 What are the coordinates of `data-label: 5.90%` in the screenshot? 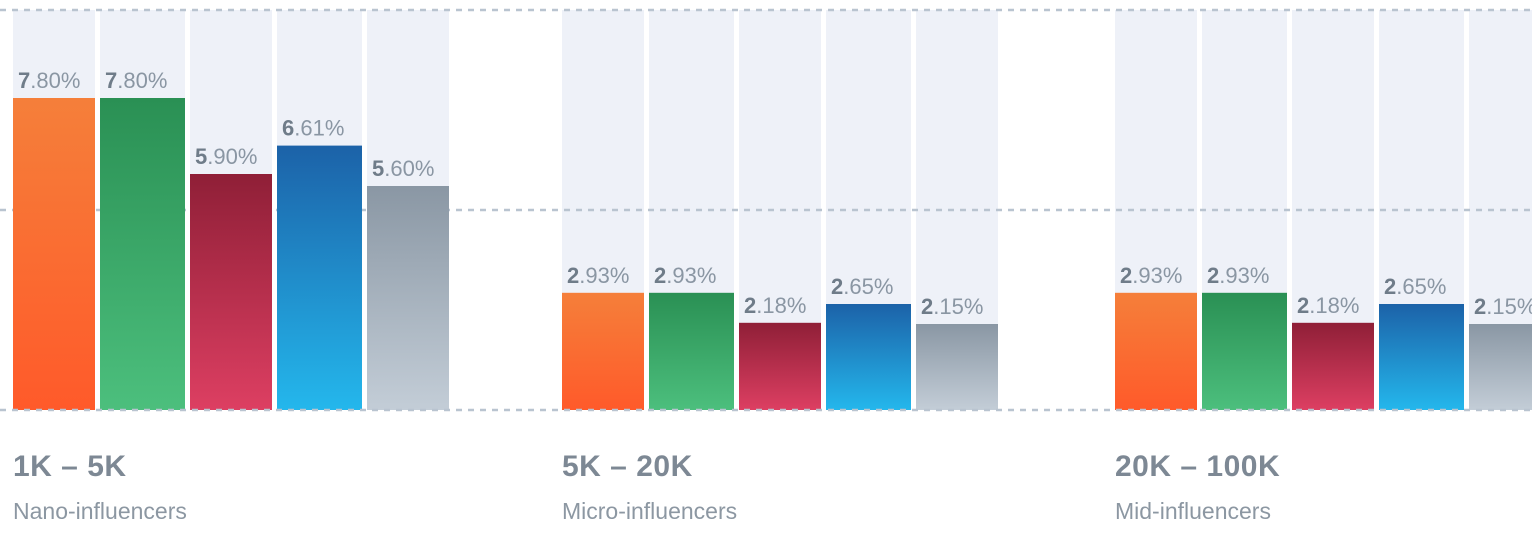 It's located at (226, 156).